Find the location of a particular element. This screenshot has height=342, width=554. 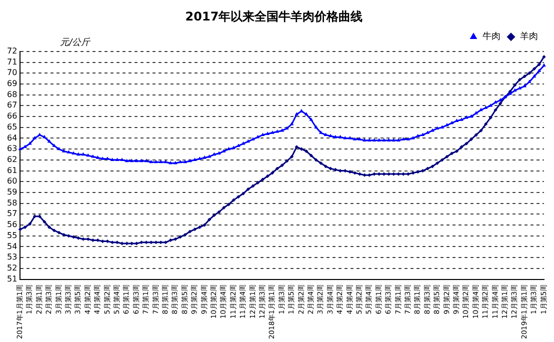

y-tick-label: 64 is located at coordinates (12, 137).